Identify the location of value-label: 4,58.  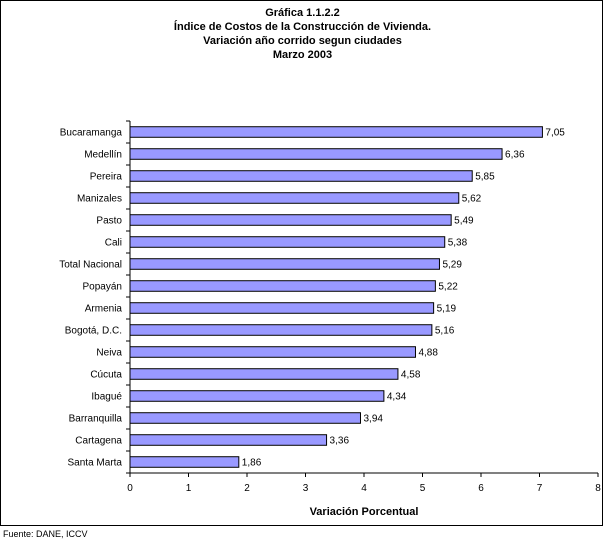
(411, 375).